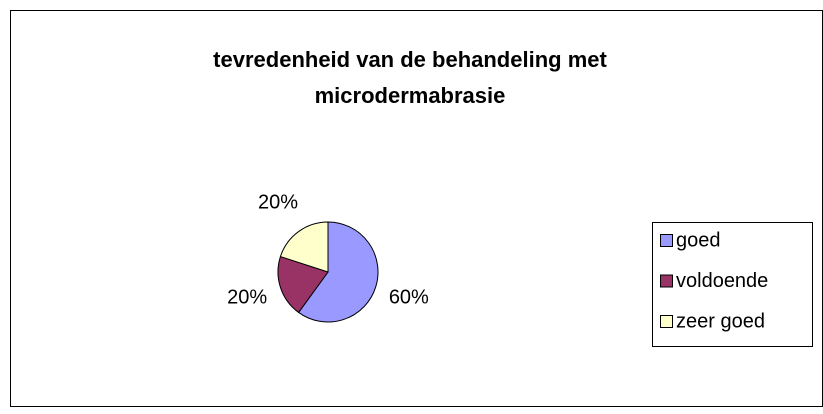 The image size is (823, 414). What do you see at coordinates (720, 321) in the screenshot?
I see `legend-label: zeer goed` at bounding box center [720, 321].